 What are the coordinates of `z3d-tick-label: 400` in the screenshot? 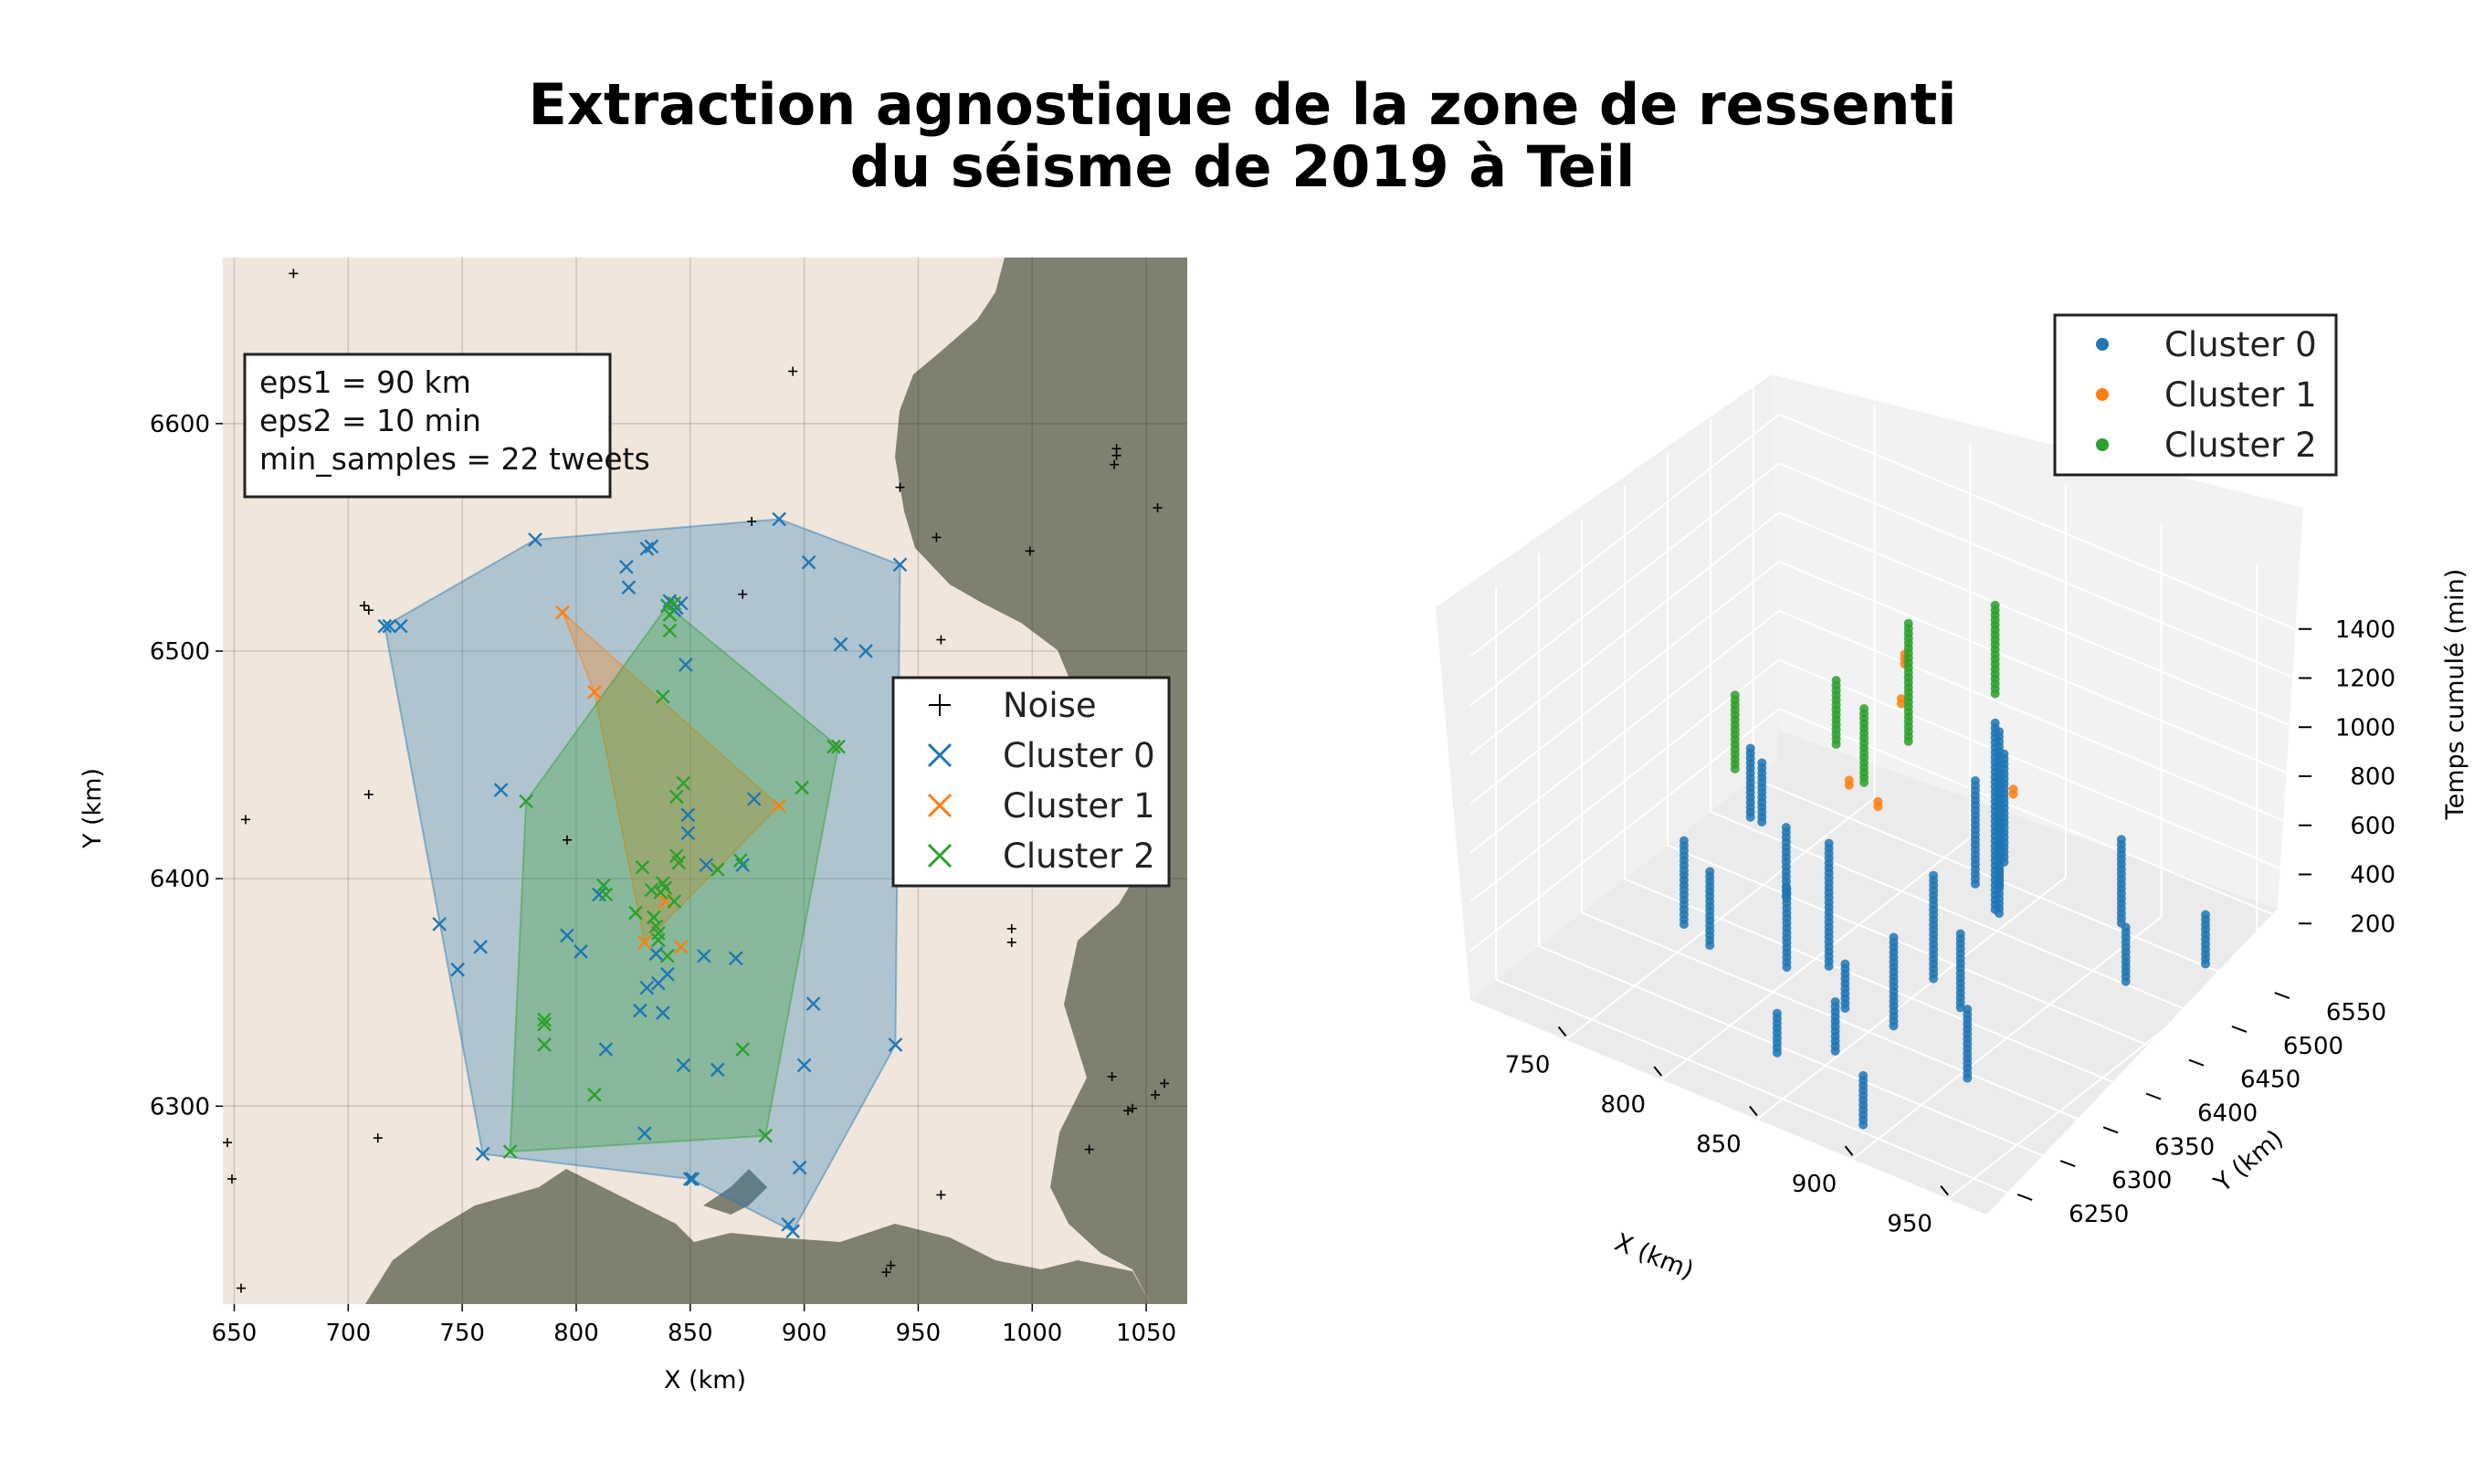 It's located at (2372, 875).